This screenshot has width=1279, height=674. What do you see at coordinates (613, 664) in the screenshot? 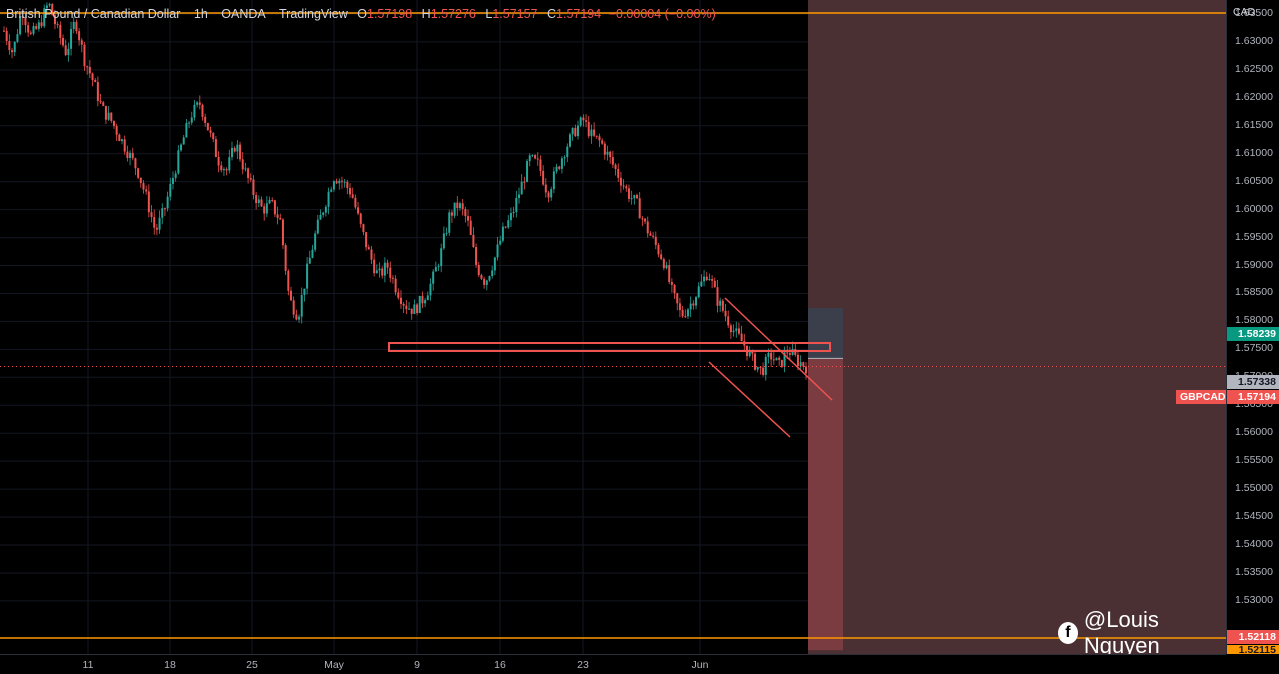
I see `time-axis: 11 18 25 May 9 16 23 Jun` at bounding box center [613, 664].